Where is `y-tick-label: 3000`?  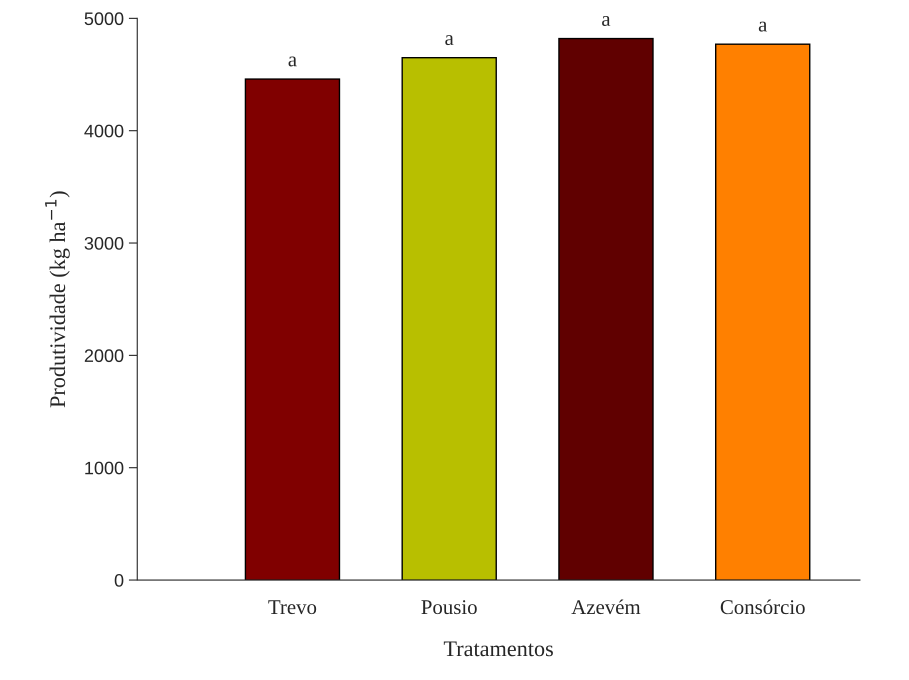 y-tick-label: 3000 is located at coordinates (104, 243).